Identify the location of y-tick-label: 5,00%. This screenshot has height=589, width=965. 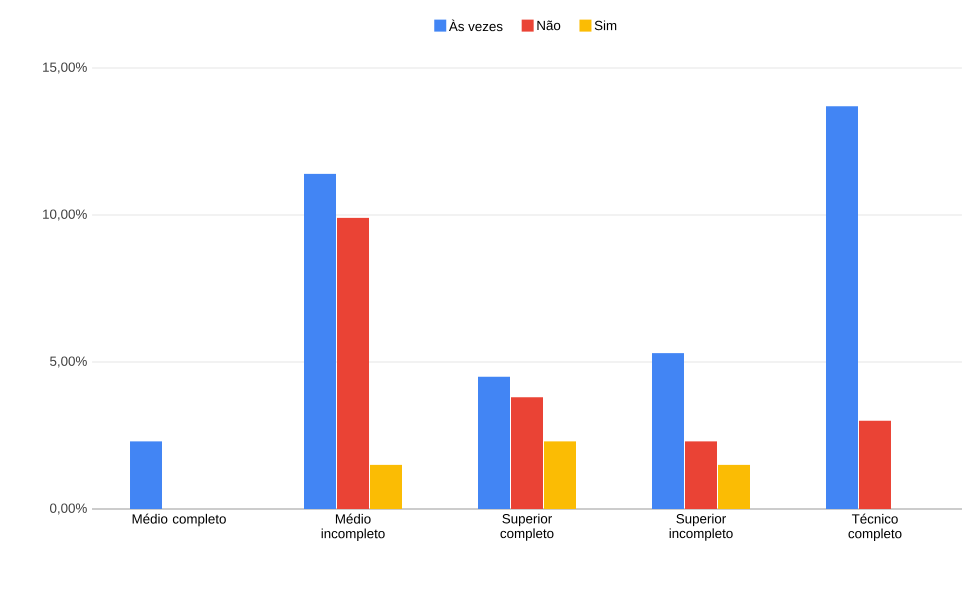
(68, 362).